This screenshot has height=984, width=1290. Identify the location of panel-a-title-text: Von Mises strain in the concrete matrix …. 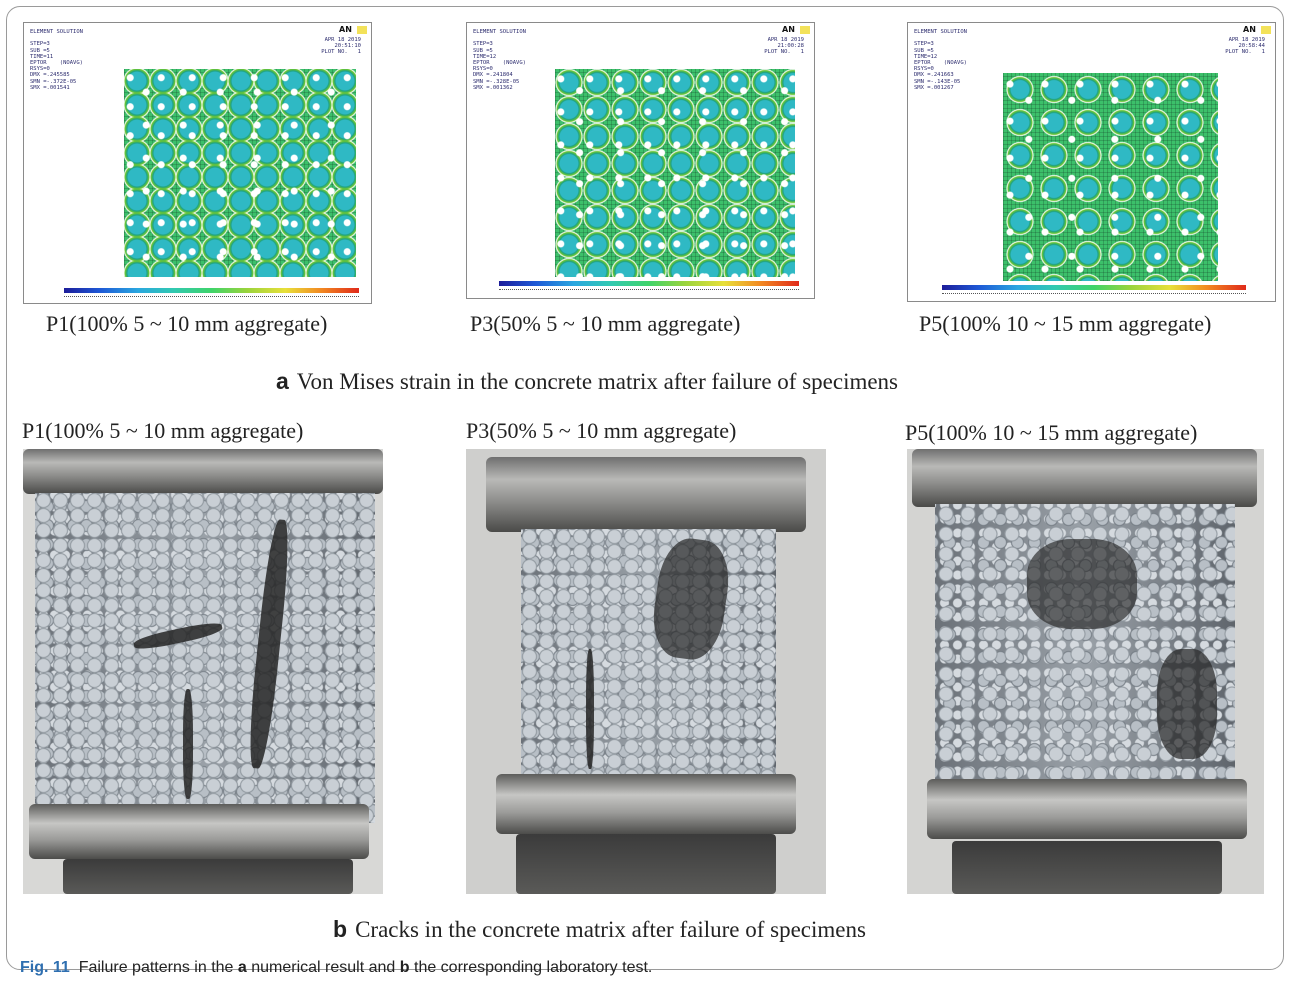
(597, 381).